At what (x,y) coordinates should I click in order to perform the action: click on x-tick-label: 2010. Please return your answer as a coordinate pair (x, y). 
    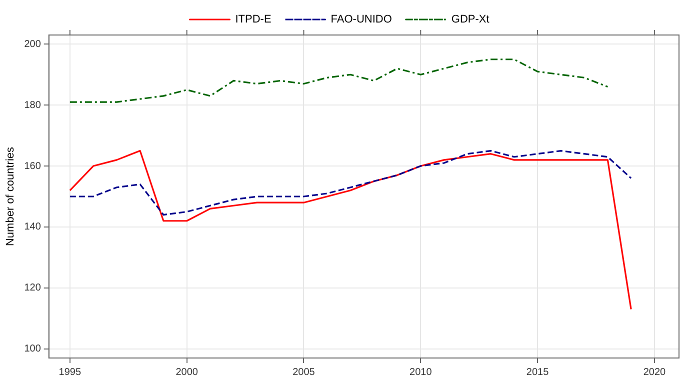
    Looking at the image, I should click on (421, 372).